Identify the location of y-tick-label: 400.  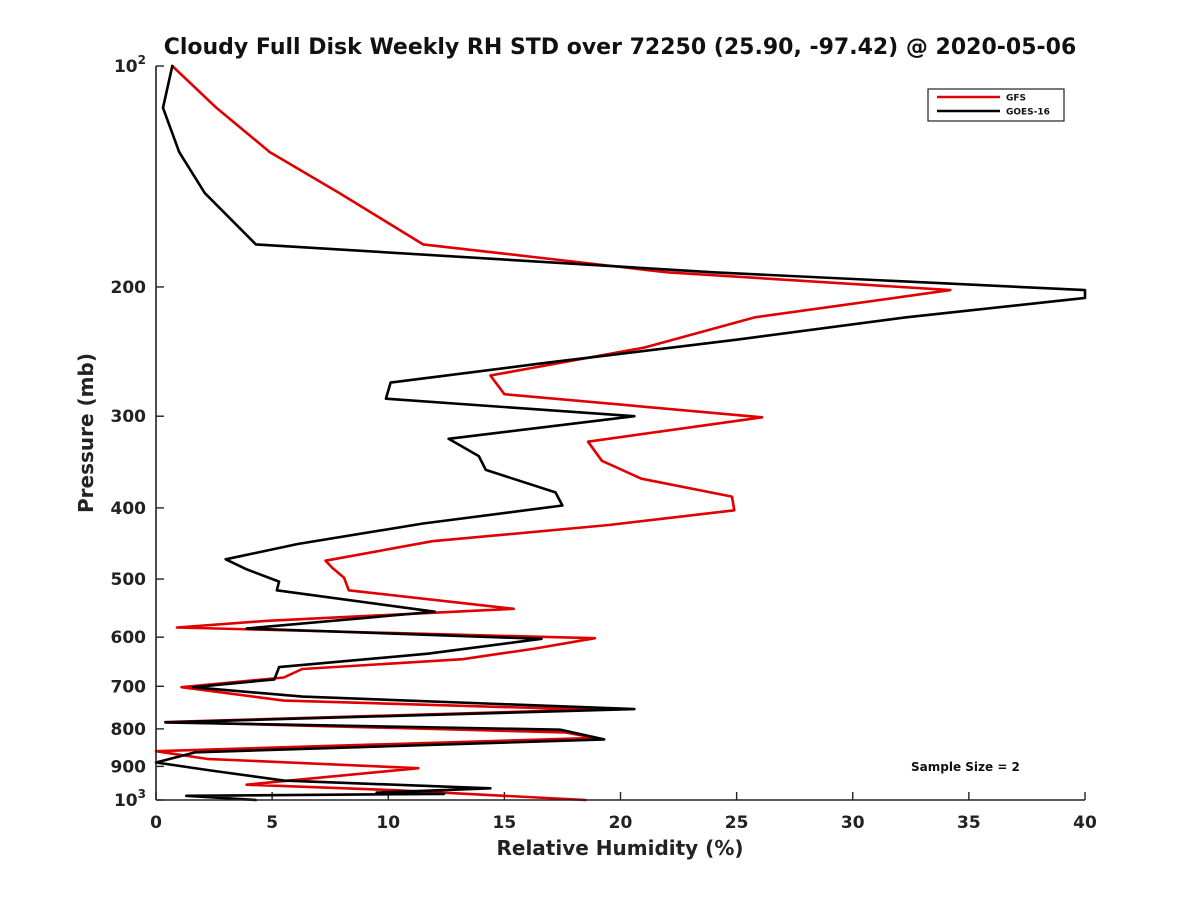
(129, 509).